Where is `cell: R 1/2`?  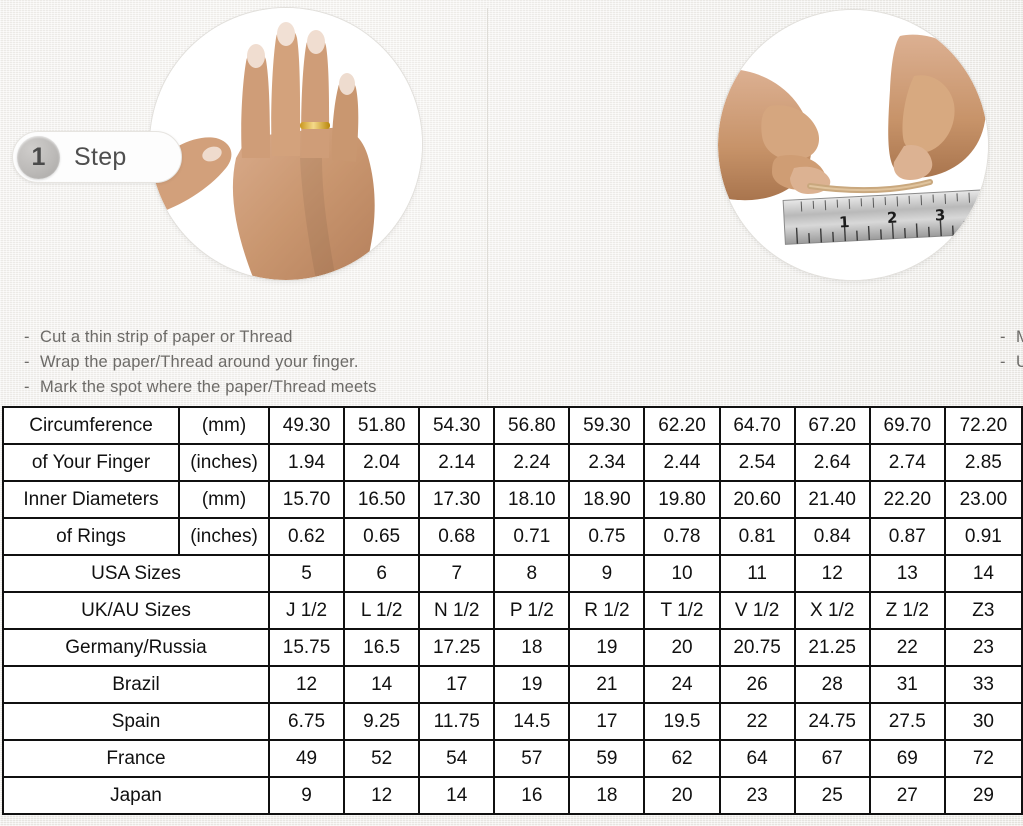
cell: R 1/2 is located at coordinates (608, 611).